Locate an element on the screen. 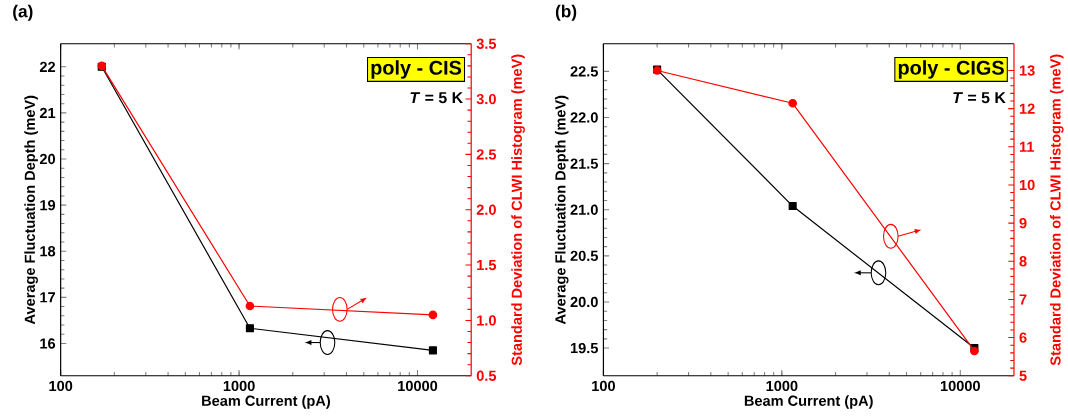 The height and width of the screenshot is (420, 1068). y2-tick-label: 2.5 is located at coordinates (486, 154).